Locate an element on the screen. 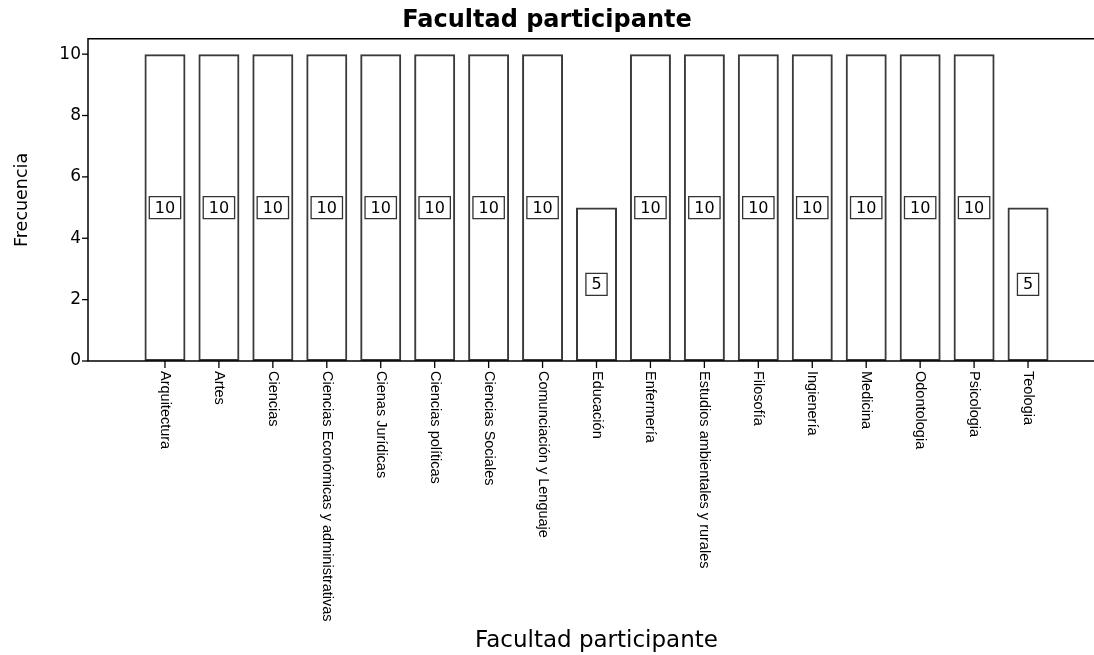 This screenshot has width=1094, height=655. x-tick-label: Medicina is located at coordinates (867, 400).